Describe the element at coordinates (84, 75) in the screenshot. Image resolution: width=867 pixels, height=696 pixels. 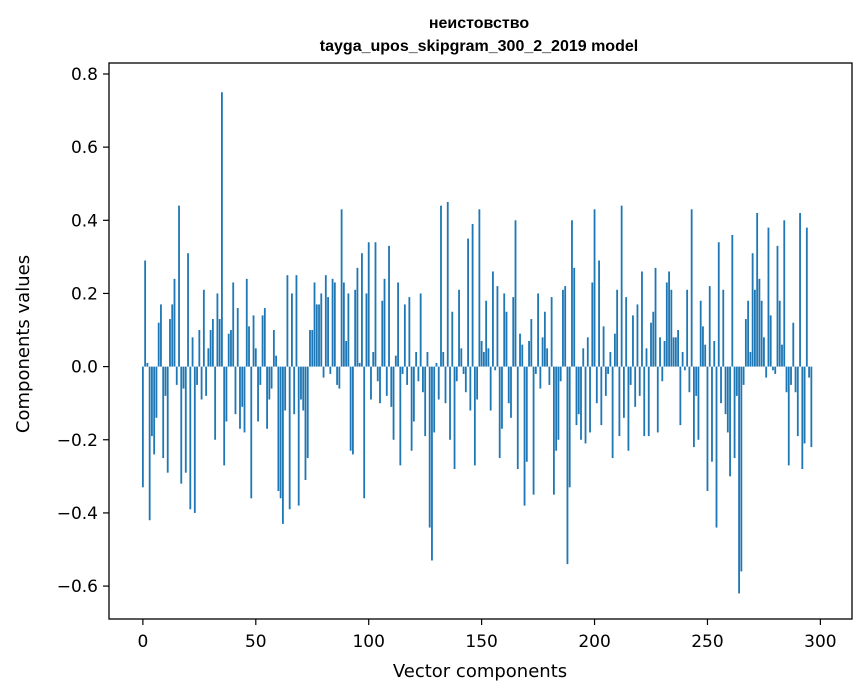
I see `y-tick-label: 0.8` at that location.